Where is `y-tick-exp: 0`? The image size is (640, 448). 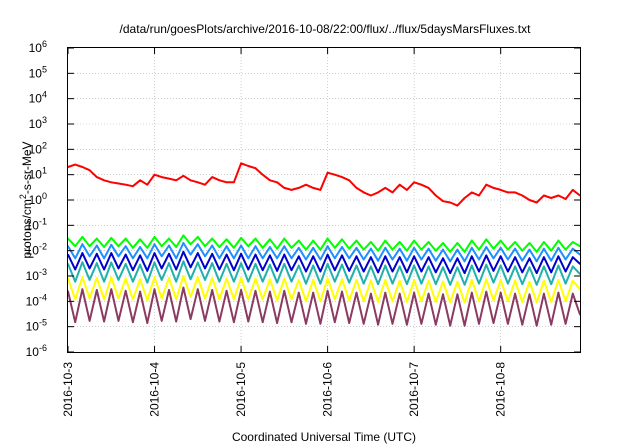
y-tick-exp: 0 is located at coordinates (44, 196).